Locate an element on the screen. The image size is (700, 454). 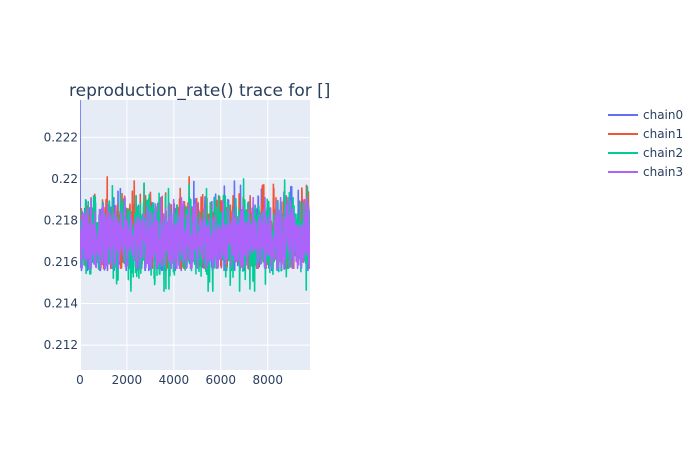
y-axis-ticks: 0.212 0.214 0.216 0.218 0.22 0.222 is located at coordinates (61, 241).